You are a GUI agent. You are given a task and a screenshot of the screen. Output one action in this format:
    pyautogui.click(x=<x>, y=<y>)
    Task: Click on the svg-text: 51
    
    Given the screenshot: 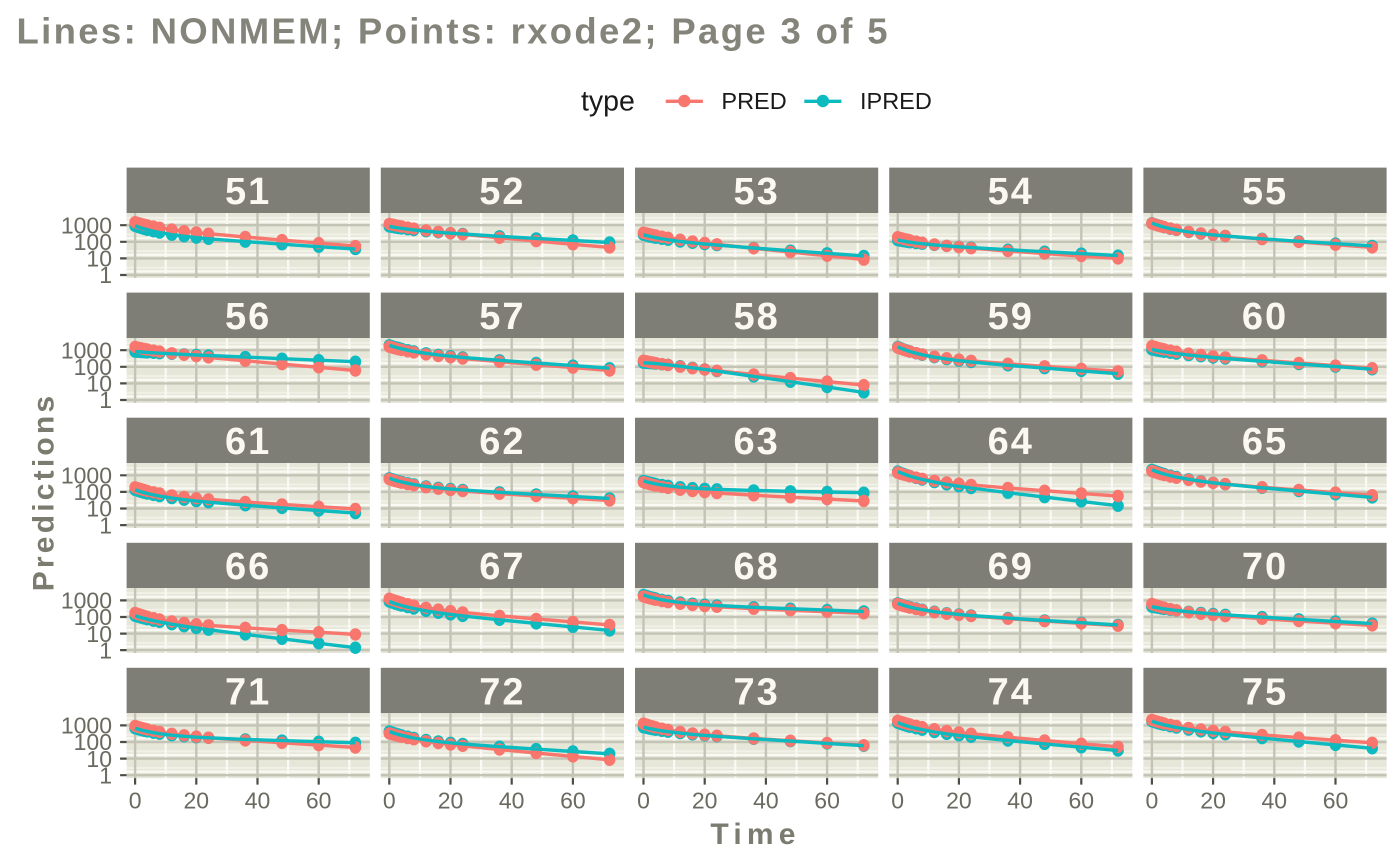 What is the action you would take?
    pyautogui.click(x=248, y=192)
    